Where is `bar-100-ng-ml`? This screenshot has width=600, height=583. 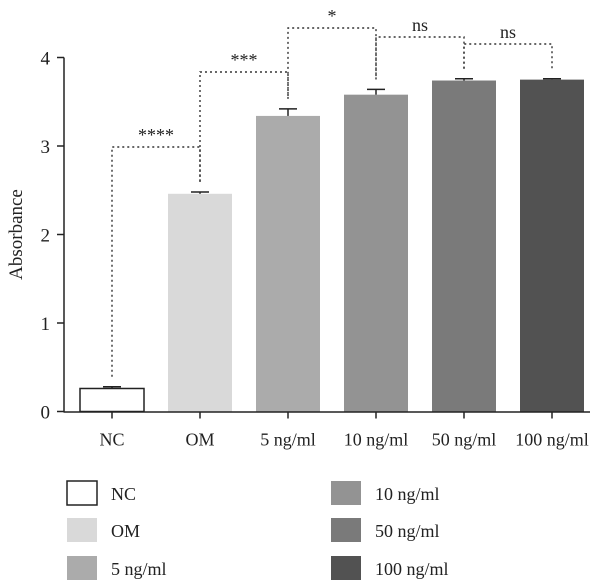
bar-100-ng-ml is located at coordinates (552, 245).